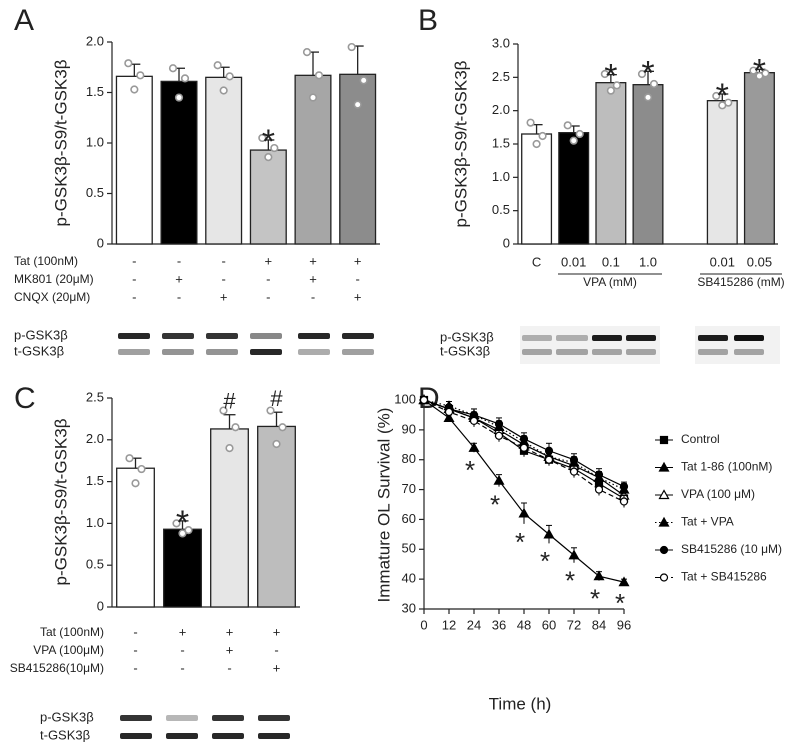  What do you see at coordinates (599, 624) in the screenshot?
I see `x-tick-label: 84` at bounding box center [599, 624].